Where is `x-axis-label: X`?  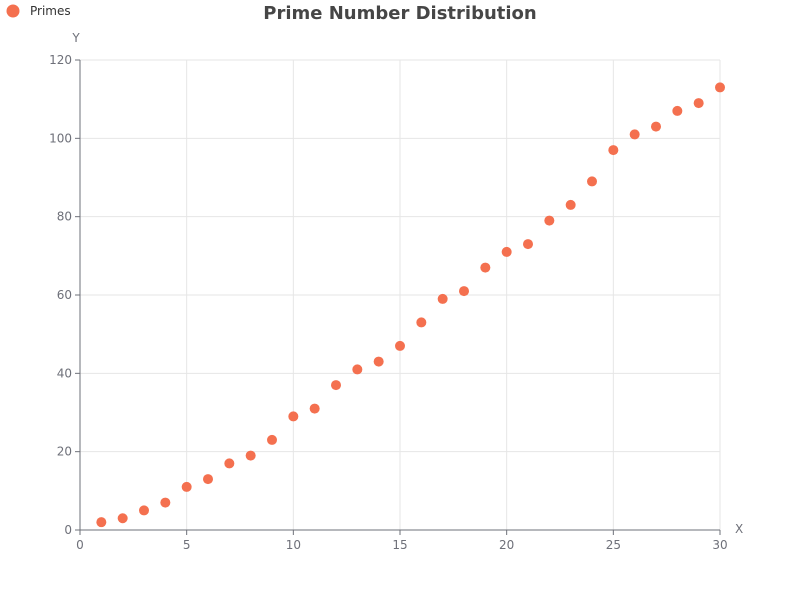
x-axis-label: X is located at coordinates (739, 529).